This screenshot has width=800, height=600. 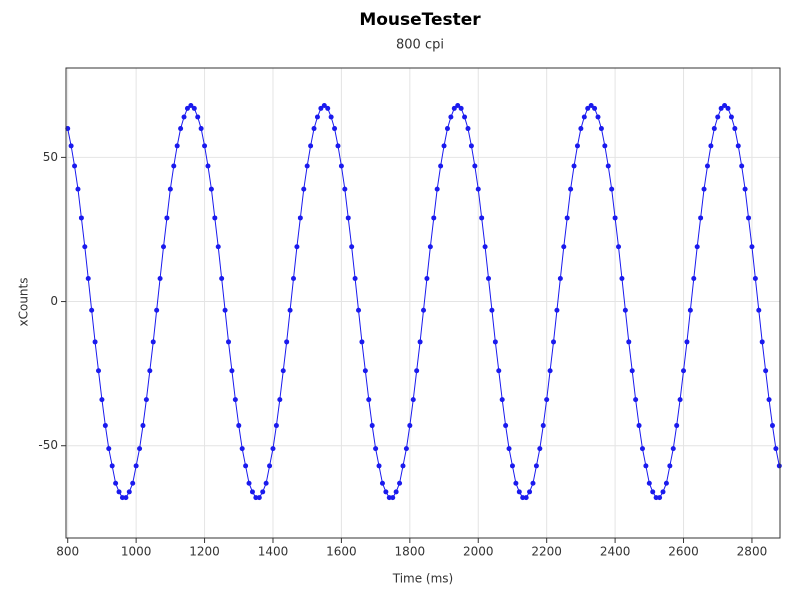 What do you see at coordinates (204, 552) in the screenshot?
I see `x-tick-label: 1200` at bounding box center [204, 552].